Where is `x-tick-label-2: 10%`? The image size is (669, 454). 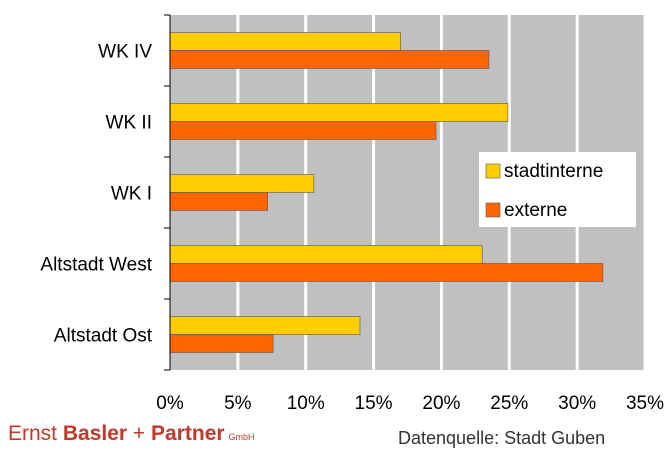
x-tick-label-2: 10% is located at coordinates (306, 403).